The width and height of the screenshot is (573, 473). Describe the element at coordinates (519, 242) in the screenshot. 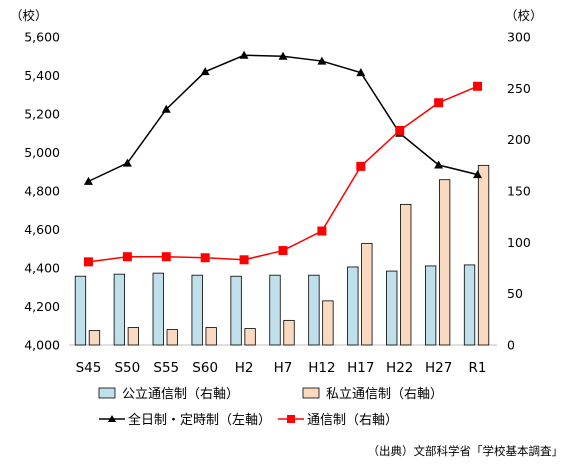

I see `right-tick-label: 100` at that location.